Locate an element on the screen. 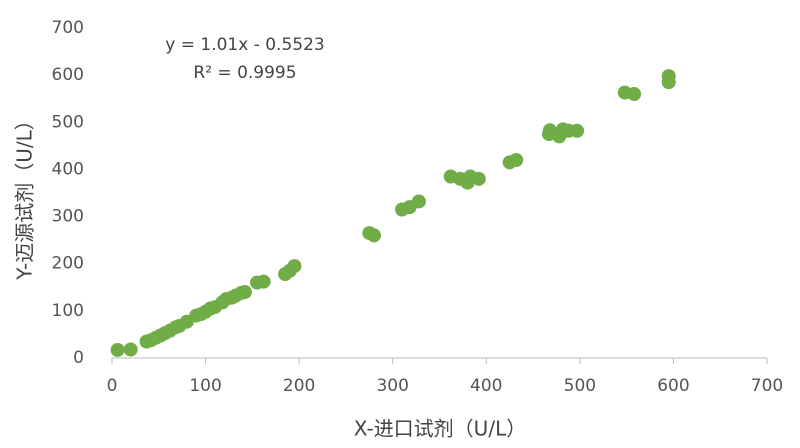  y-tick-label: 100 is located at coordinates (68, 311).